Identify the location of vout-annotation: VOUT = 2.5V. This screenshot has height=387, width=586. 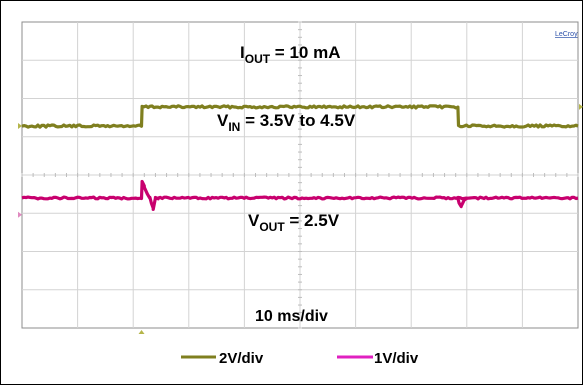
(294, 222).